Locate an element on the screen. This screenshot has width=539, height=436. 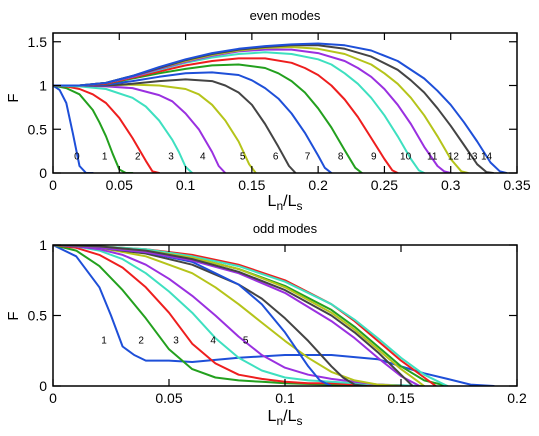
even-modes-xtick-label-0: 0 is located at coordinates (53, 185).